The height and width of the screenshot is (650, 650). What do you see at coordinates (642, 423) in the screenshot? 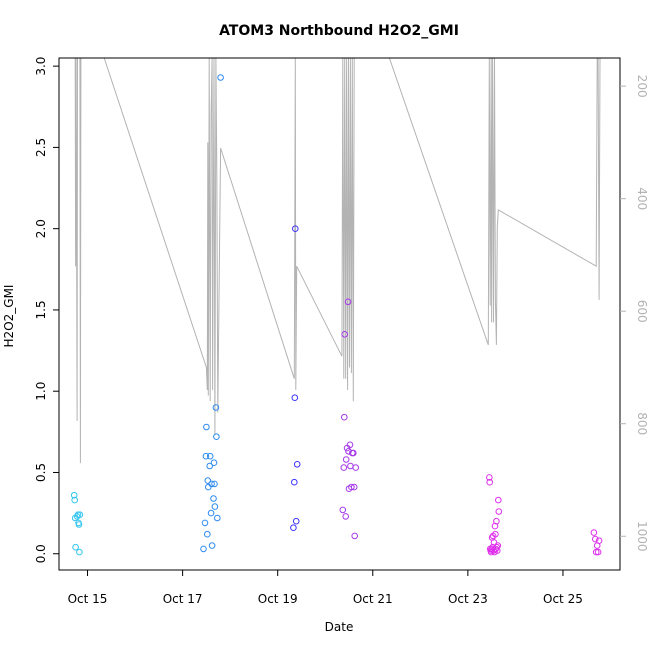
I see `y2-tick-label: 800` at bounding box center [642, 423].